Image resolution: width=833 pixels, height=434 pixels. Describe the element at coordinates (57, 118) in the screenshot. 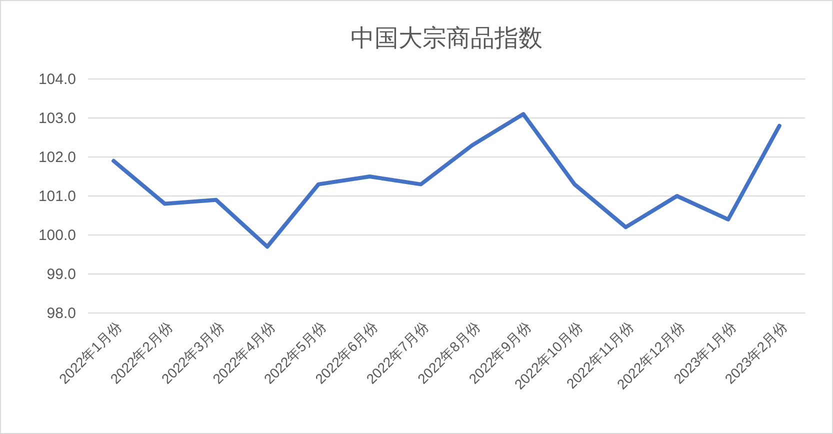

I see `y-tick-label: 103.0` at that location.